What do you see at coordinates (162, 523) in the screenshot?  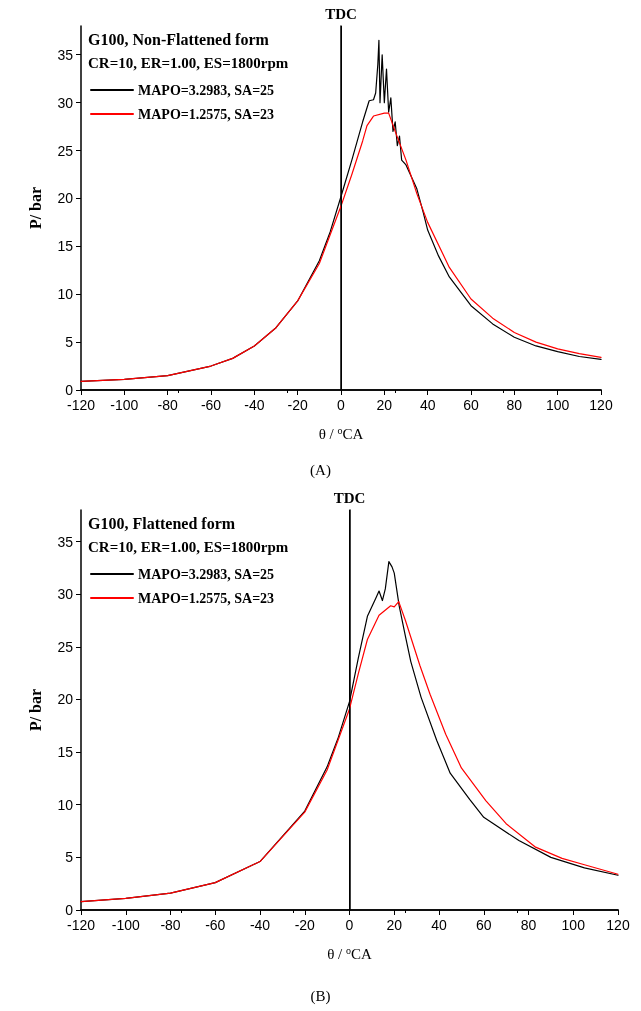 I see `chart-title: G100, Flattened form` at bounding box center [162, 523].